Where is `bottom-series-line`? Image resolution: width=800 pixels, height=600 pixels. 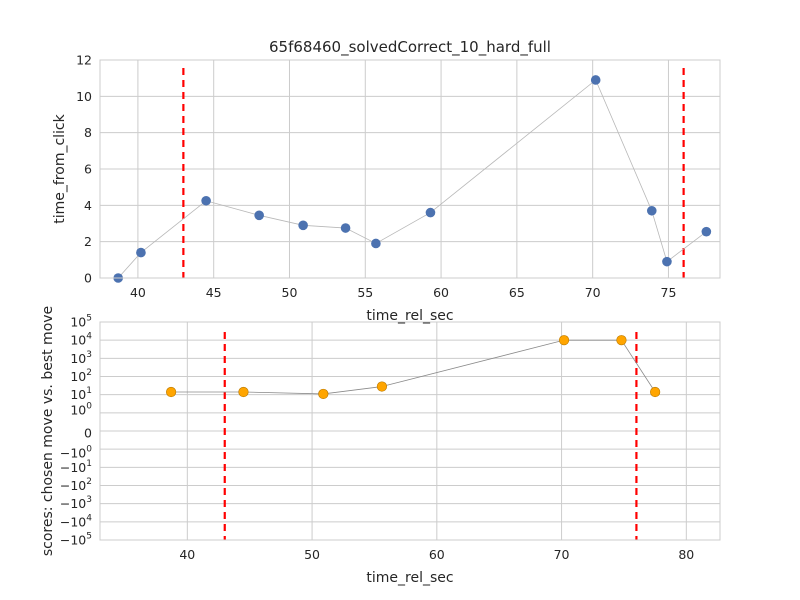
bottom-series-line is located at coordinates (413, 367).